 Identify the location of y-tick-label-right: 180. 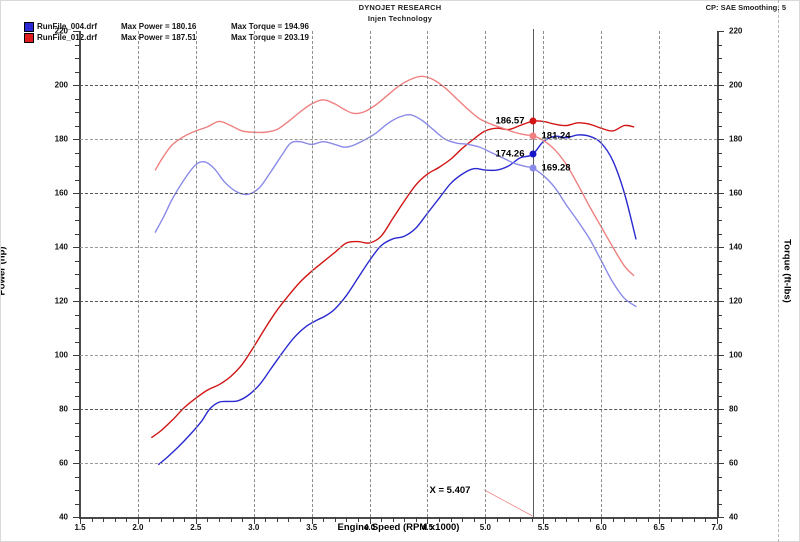
(736, 139).